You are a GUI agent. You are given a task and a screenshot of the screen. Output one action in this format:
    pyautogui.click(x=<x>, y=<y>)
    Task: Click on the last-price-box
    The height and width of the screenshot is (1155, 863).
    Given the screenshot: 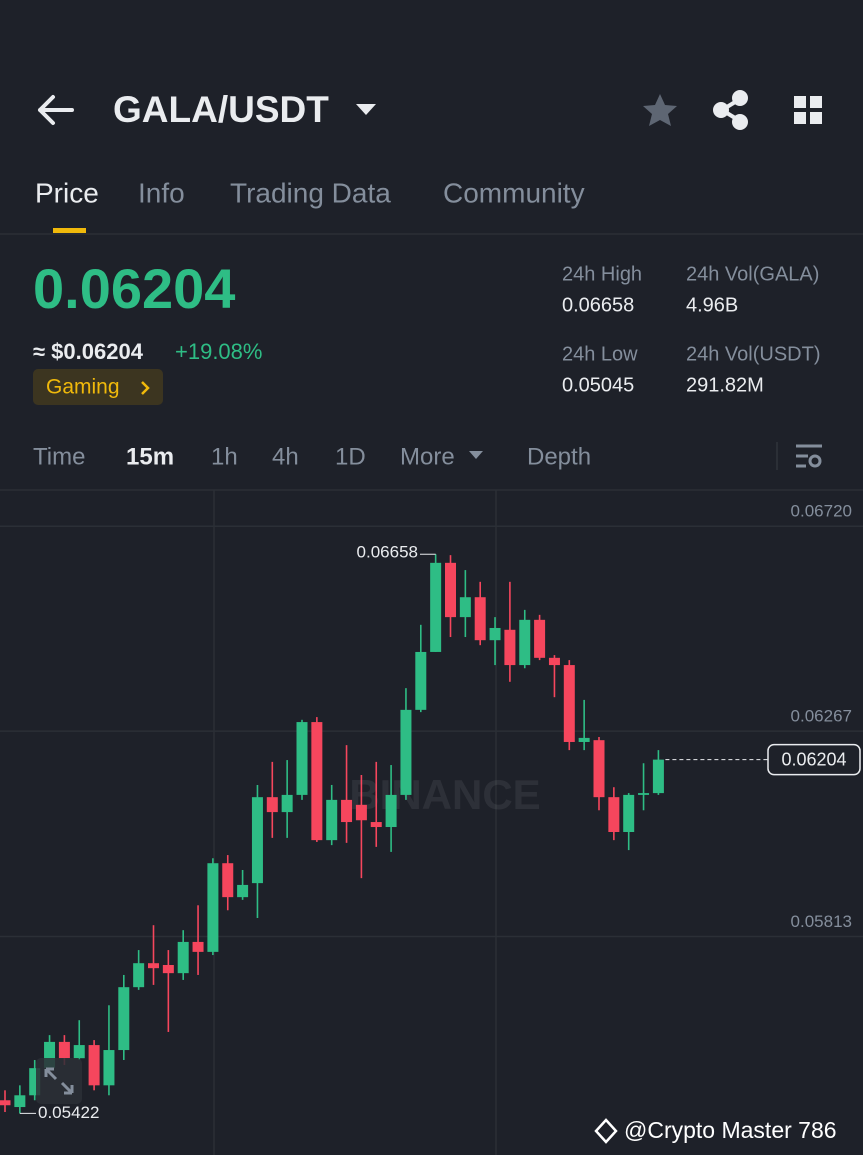 What is the action you would take?
    pyautogui.click(x=814, y=759)
    